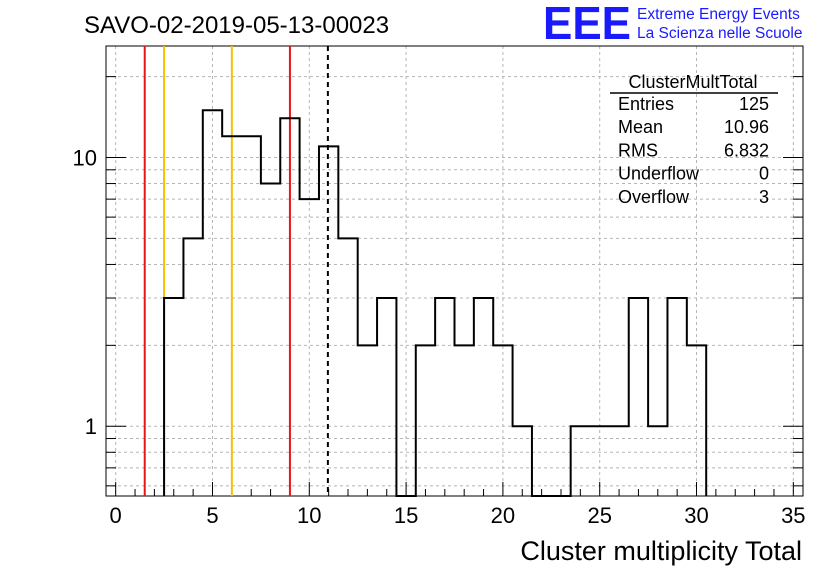 Image resolution: width=836 pixels, height=572 pixels. Describe the element at coordinates (746, 150) in the screenshot. I see `stats-value: 6.832` at that location.